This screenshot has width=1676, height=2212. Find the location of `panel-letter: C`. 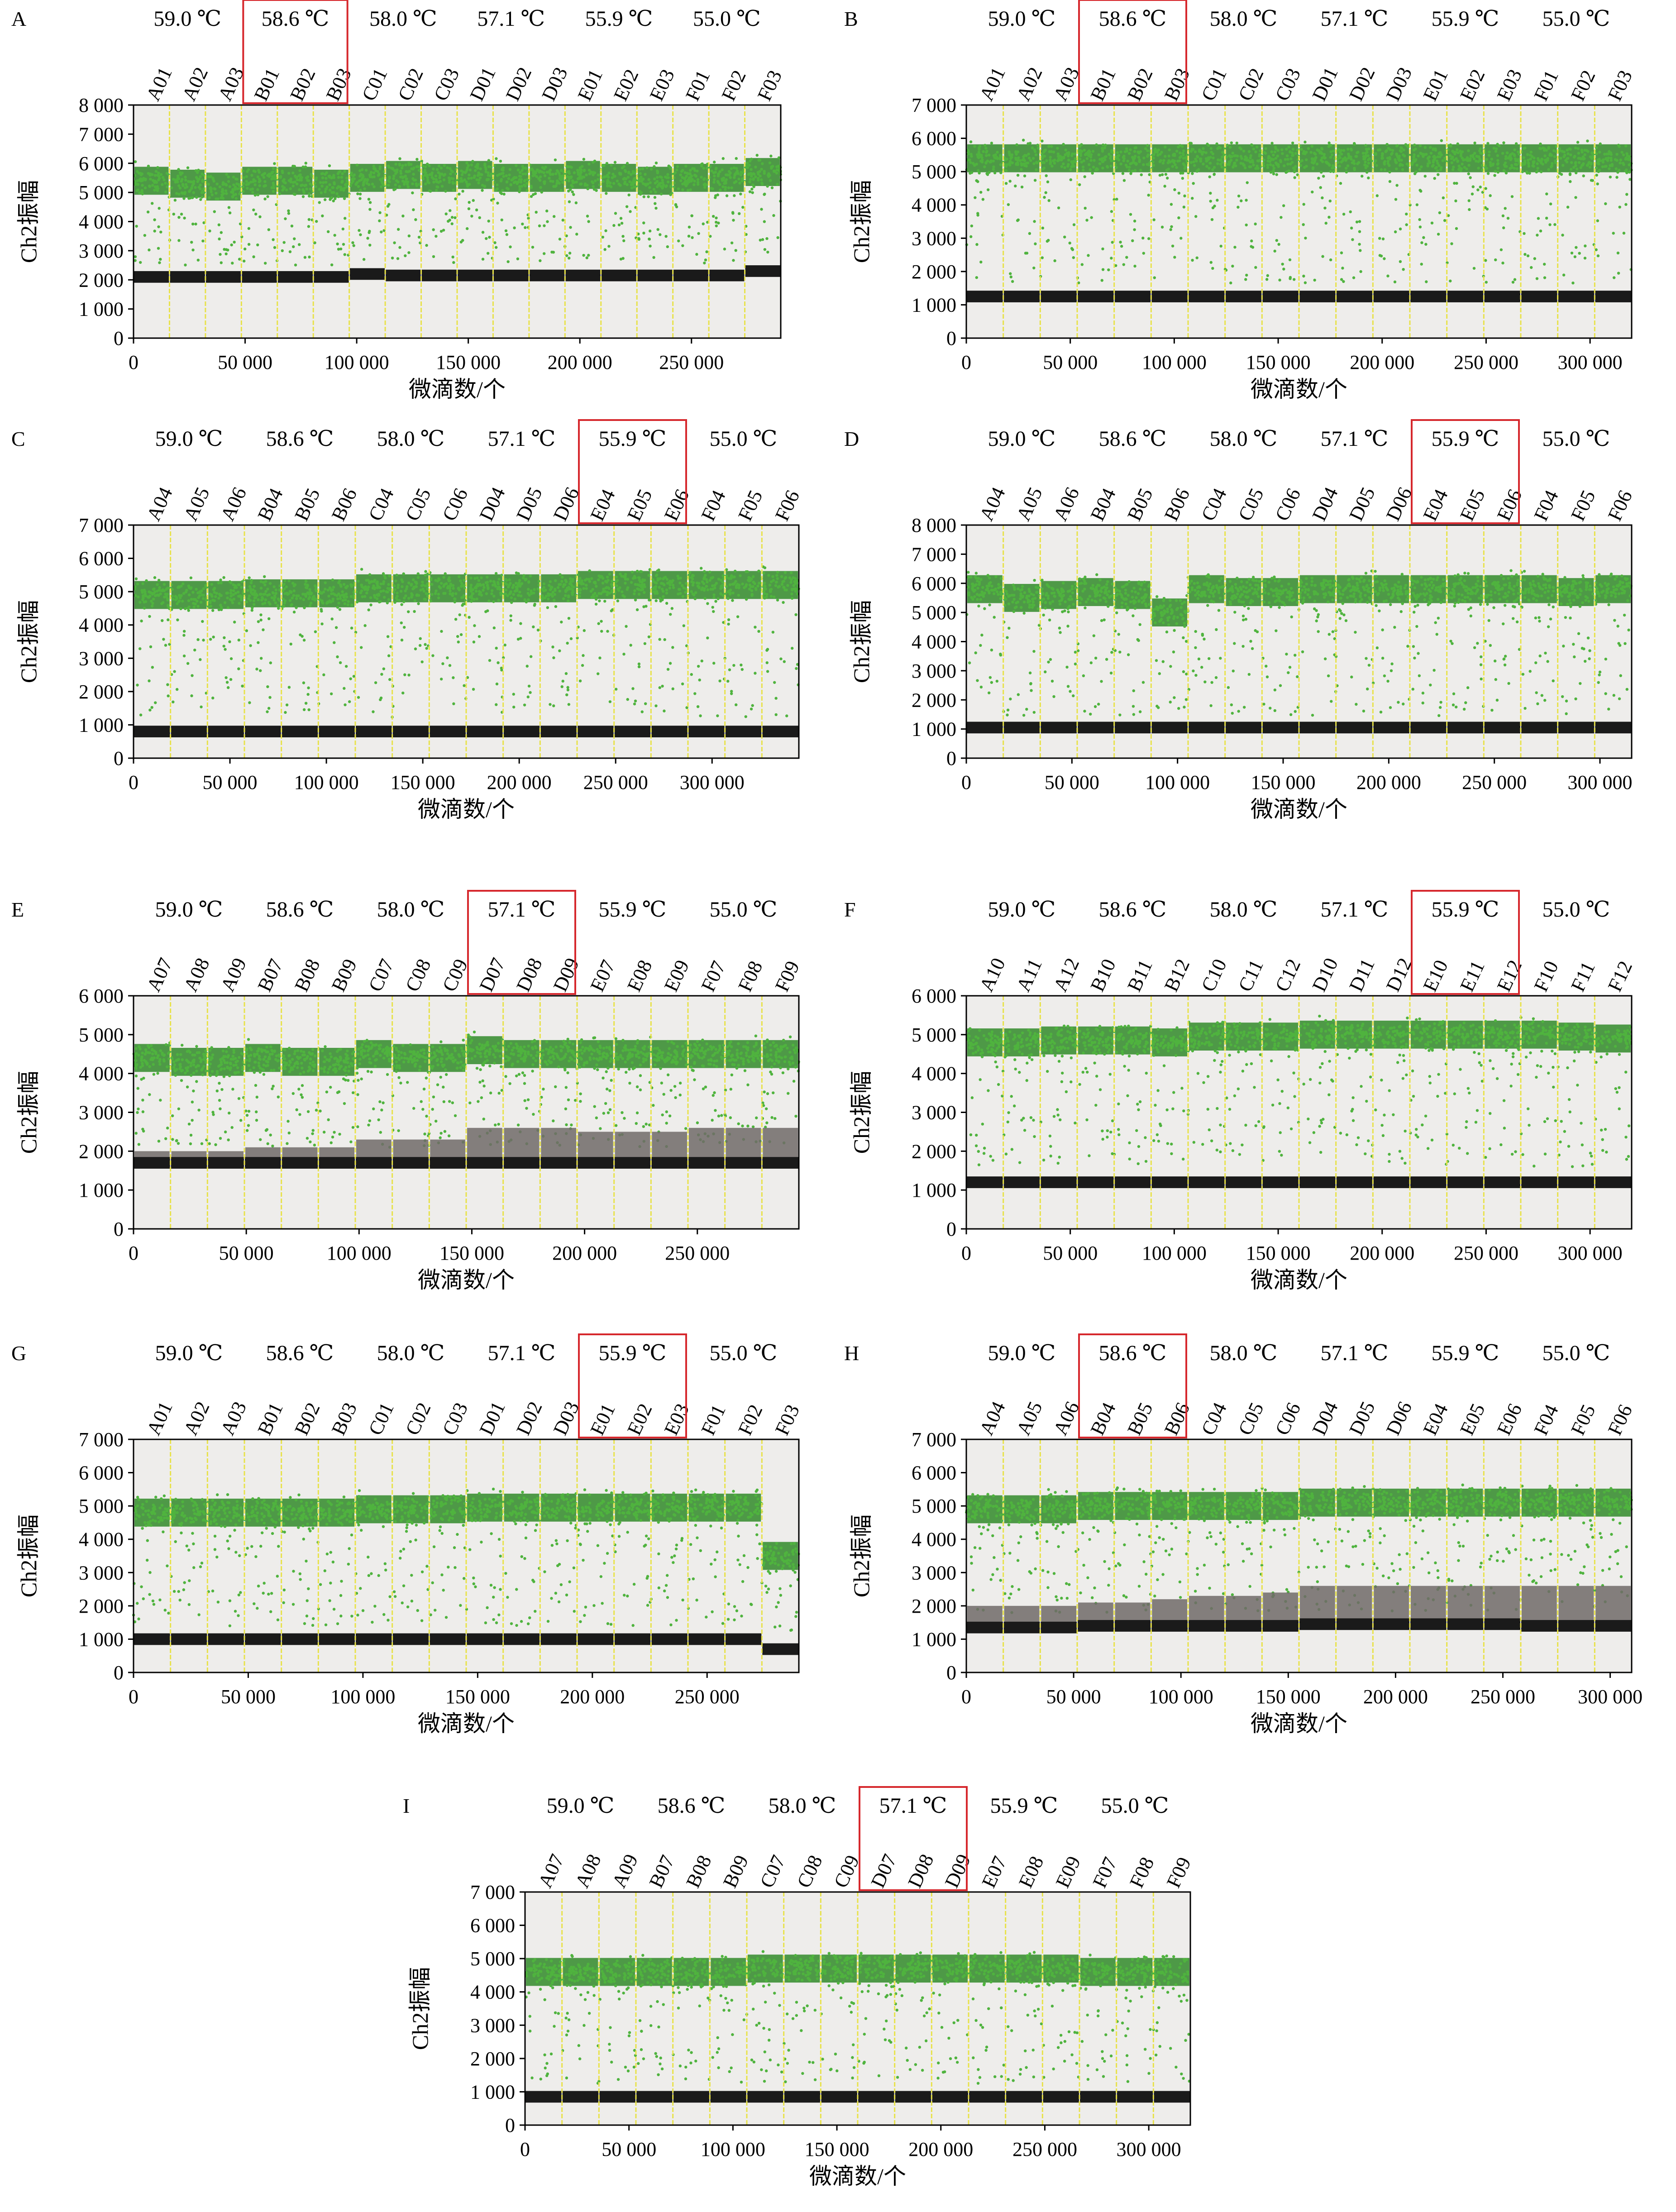

panel-letter: C is located at coordinates (18, 438).